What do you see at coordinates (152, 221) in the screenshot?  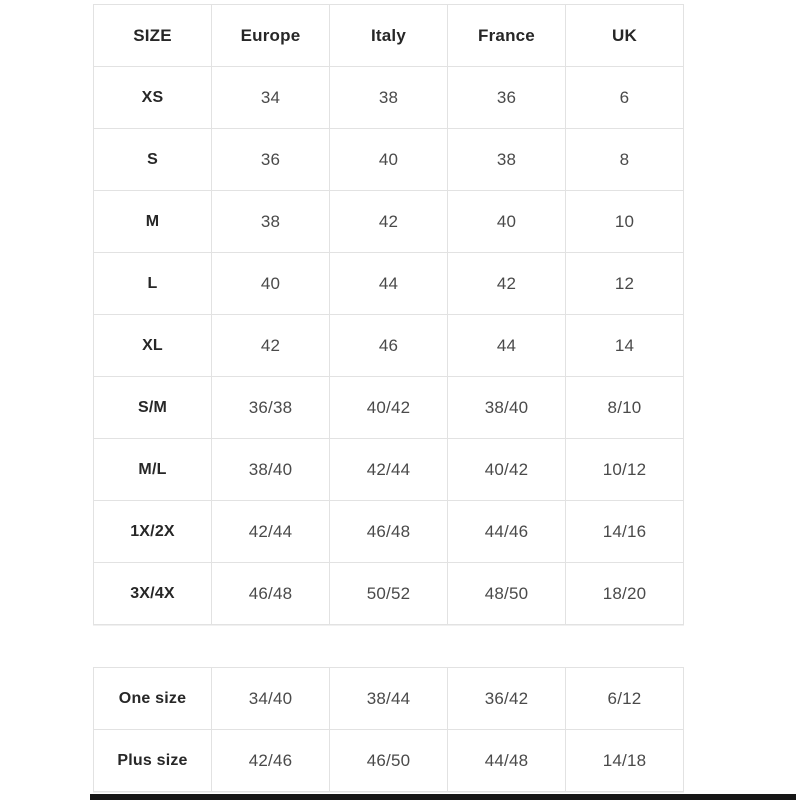 I see `size-label: M` at bounding box center [152, 221].